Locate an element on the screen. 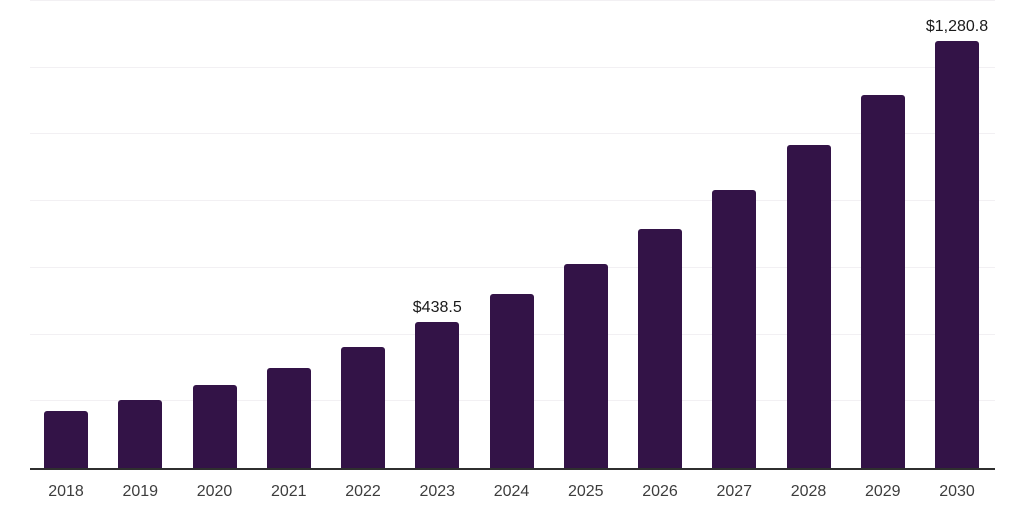 The height and width of the screenshot is (512, 1024). bar-value-label-2030: $1,280.8 is located at coordinates (957, 26).